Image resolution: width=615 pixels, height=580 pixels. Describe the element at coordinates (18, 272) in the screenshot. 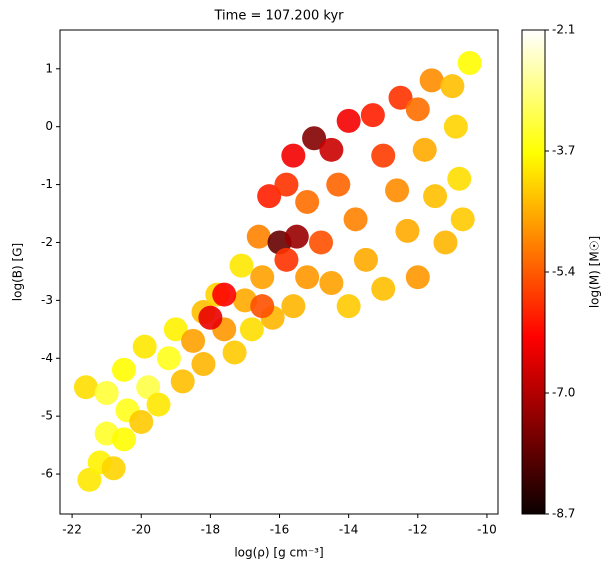

I see `y-axis-label: log(B) [G]` at that location.